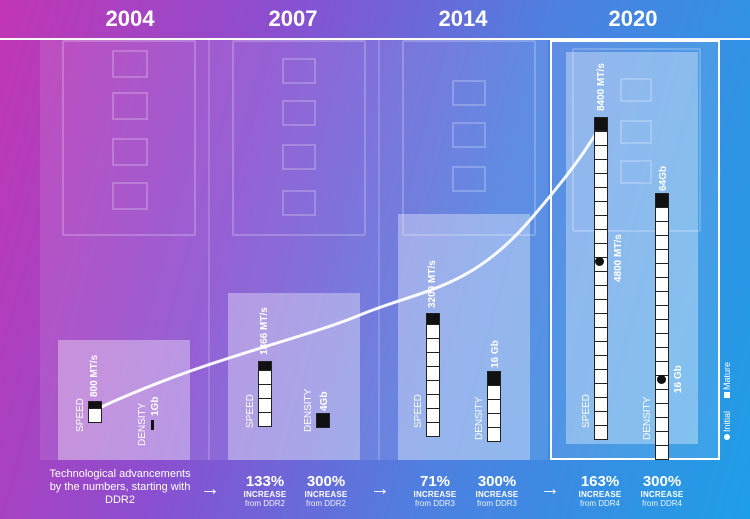 The width and height of the screenshot is (750, 519). Describe the element at coordinates (727, 425) in the screenshot. I see `legend-initial: Initial` at that location.